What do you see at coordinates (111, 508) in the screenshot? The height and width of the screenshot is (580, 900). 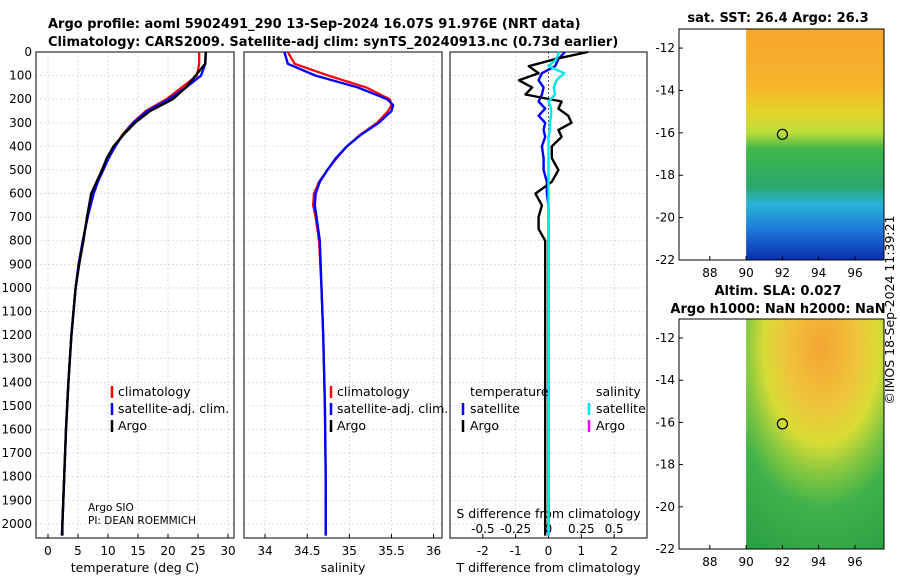 I see `float-info-line1: Argo SIO` at bounding box center [111, 508].